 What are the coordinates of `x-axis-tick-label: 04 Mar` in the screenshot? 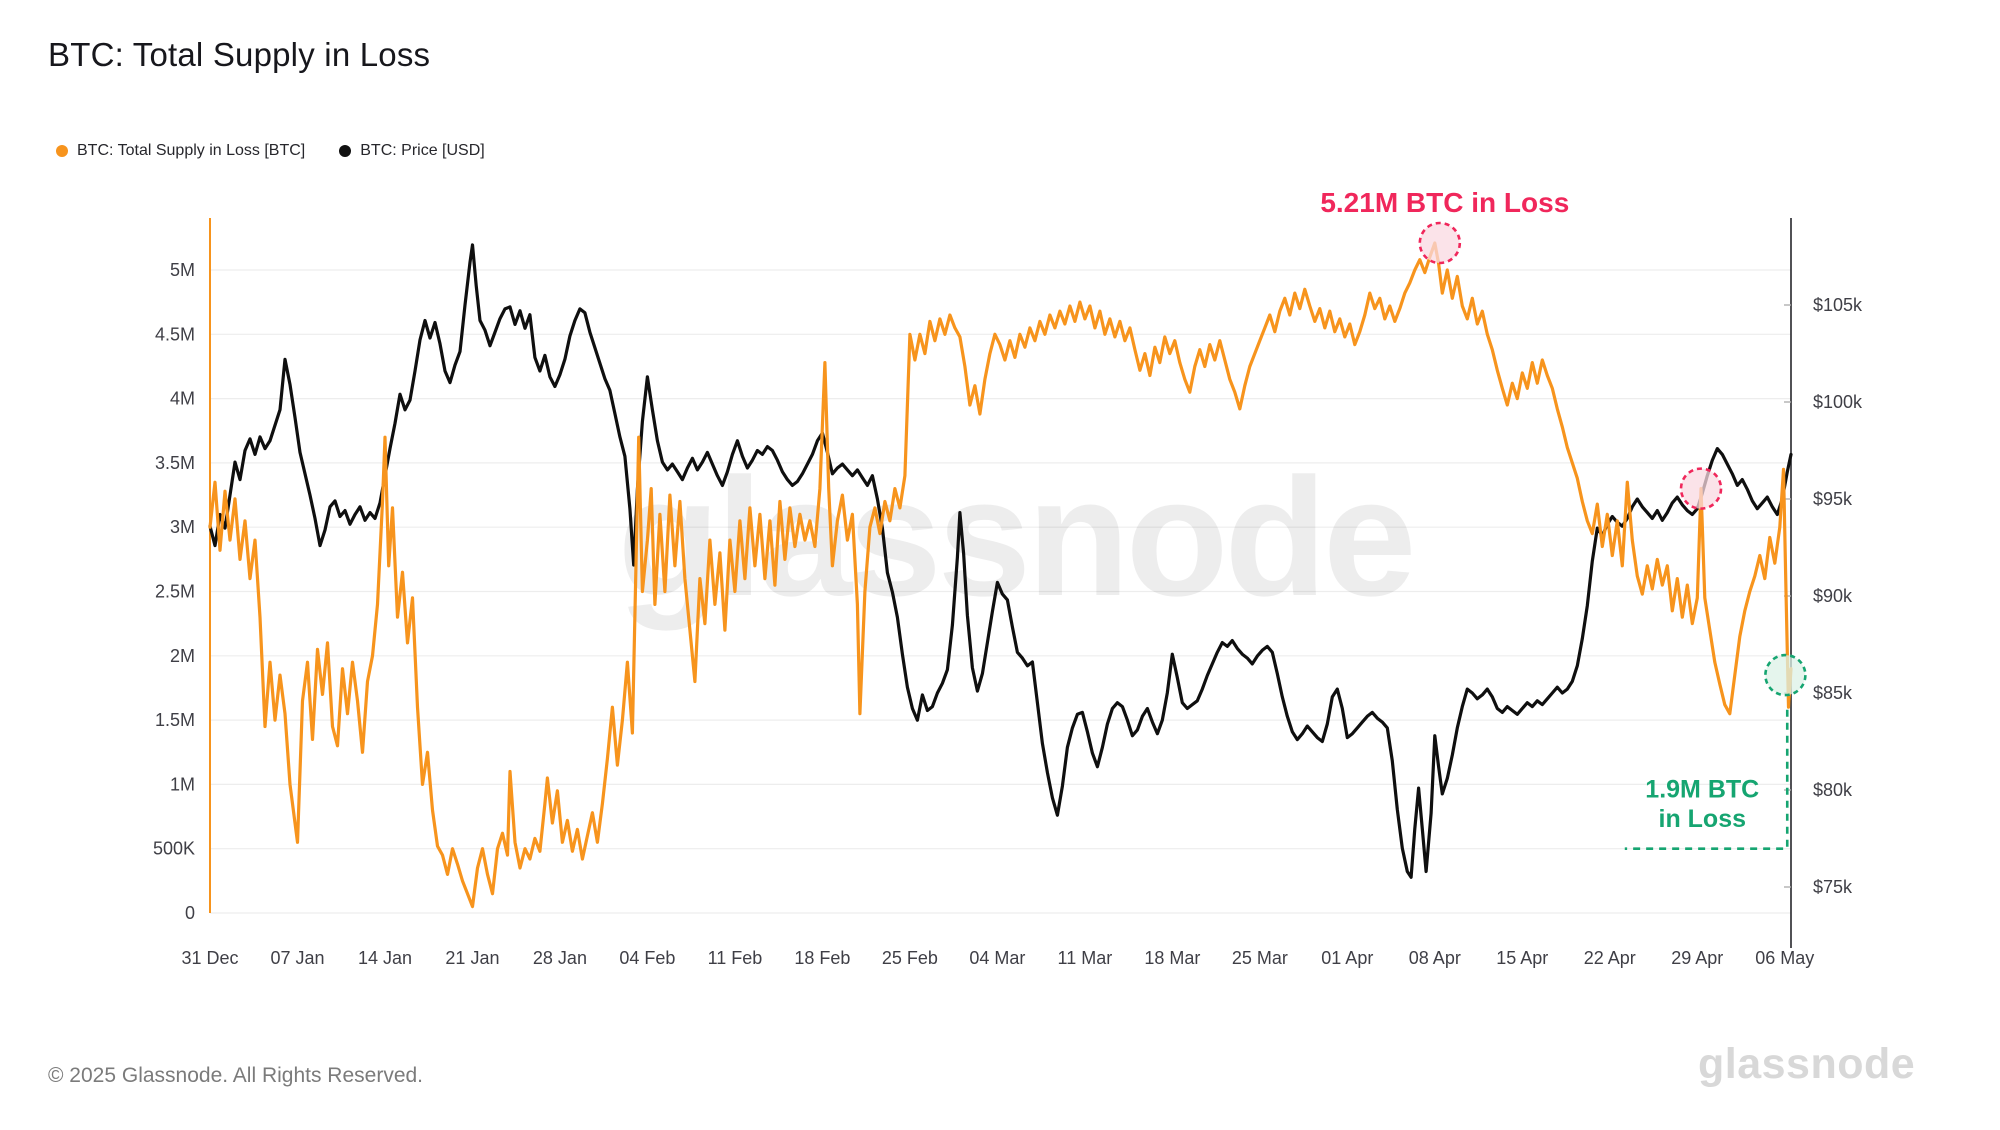 It's located at (997, 958).